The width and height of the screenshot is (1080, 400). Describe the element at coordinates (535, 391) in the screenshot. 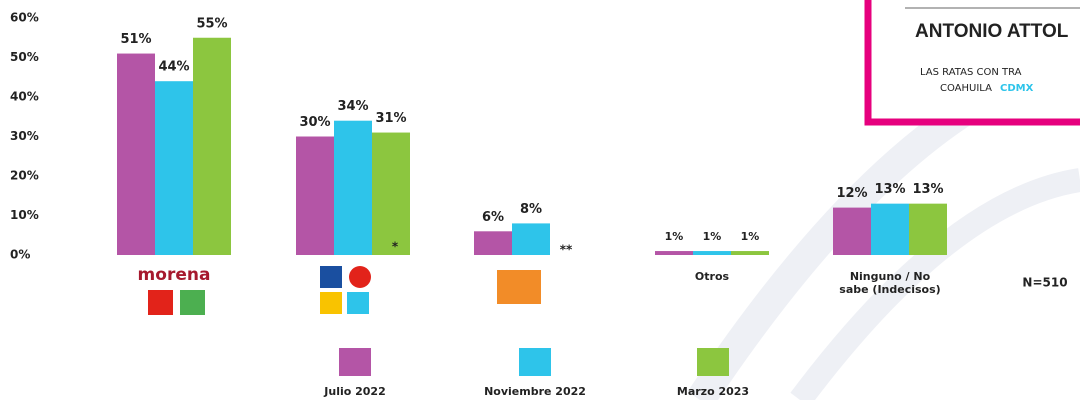

I see `legend-label: Noviembre 2022` at that location.